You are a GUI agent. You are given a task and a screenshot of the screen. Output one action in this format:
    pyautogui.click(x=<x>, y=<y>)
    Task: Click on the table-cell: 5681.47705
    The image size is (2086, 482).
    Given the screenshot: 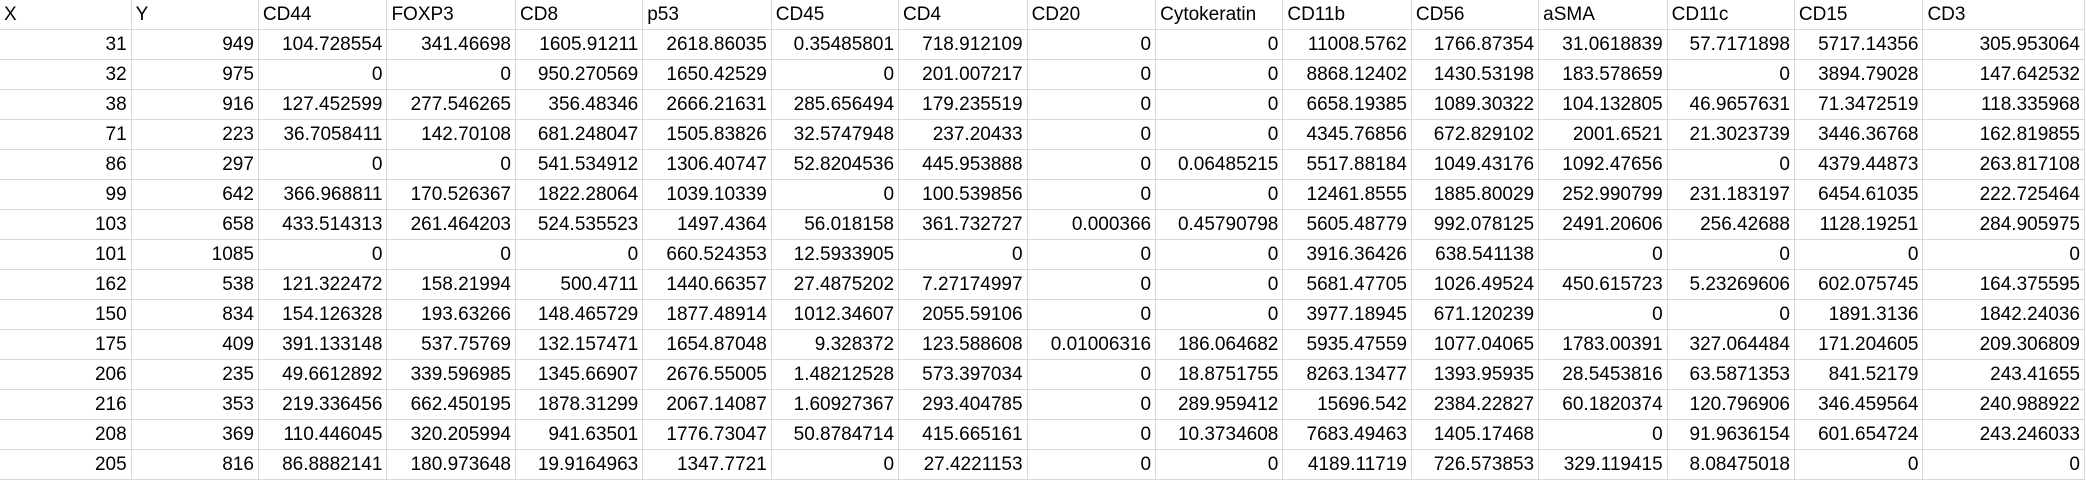 What is the action you would take?
    pyautogui.click(x=1347, y=284)
    